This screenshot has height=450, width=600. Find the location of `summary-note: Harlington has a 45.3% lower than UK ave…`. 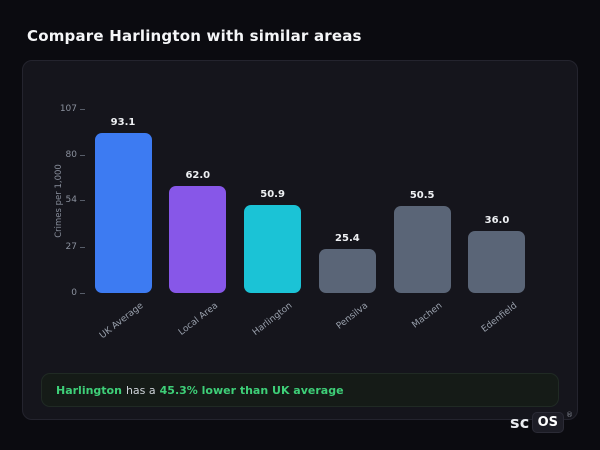

summary-note: Harlington has a 45.3% lower than UK ave… is located at coordinates (300, 390).